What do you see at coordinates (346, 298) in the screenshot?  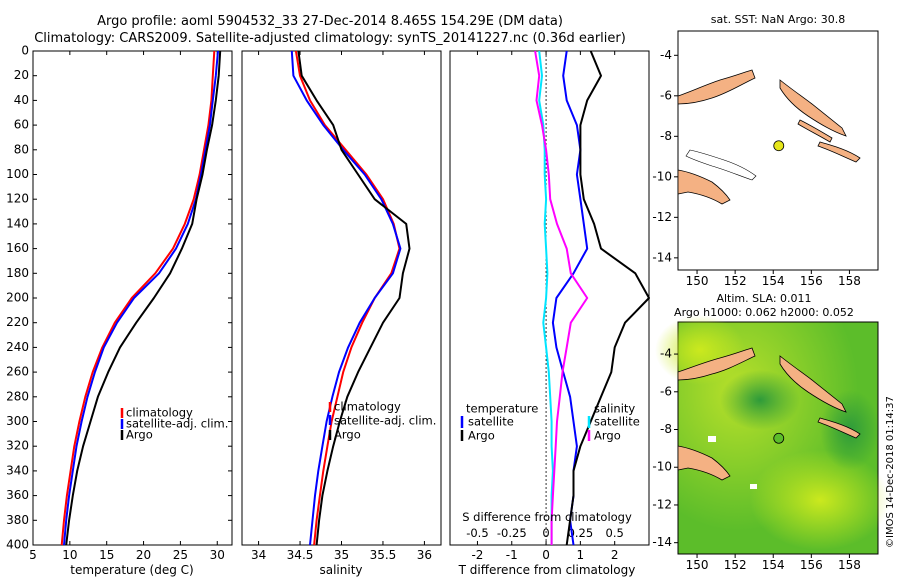 I see `salinity-line-satellite-adj-clim` at bounding box center [346, 298].